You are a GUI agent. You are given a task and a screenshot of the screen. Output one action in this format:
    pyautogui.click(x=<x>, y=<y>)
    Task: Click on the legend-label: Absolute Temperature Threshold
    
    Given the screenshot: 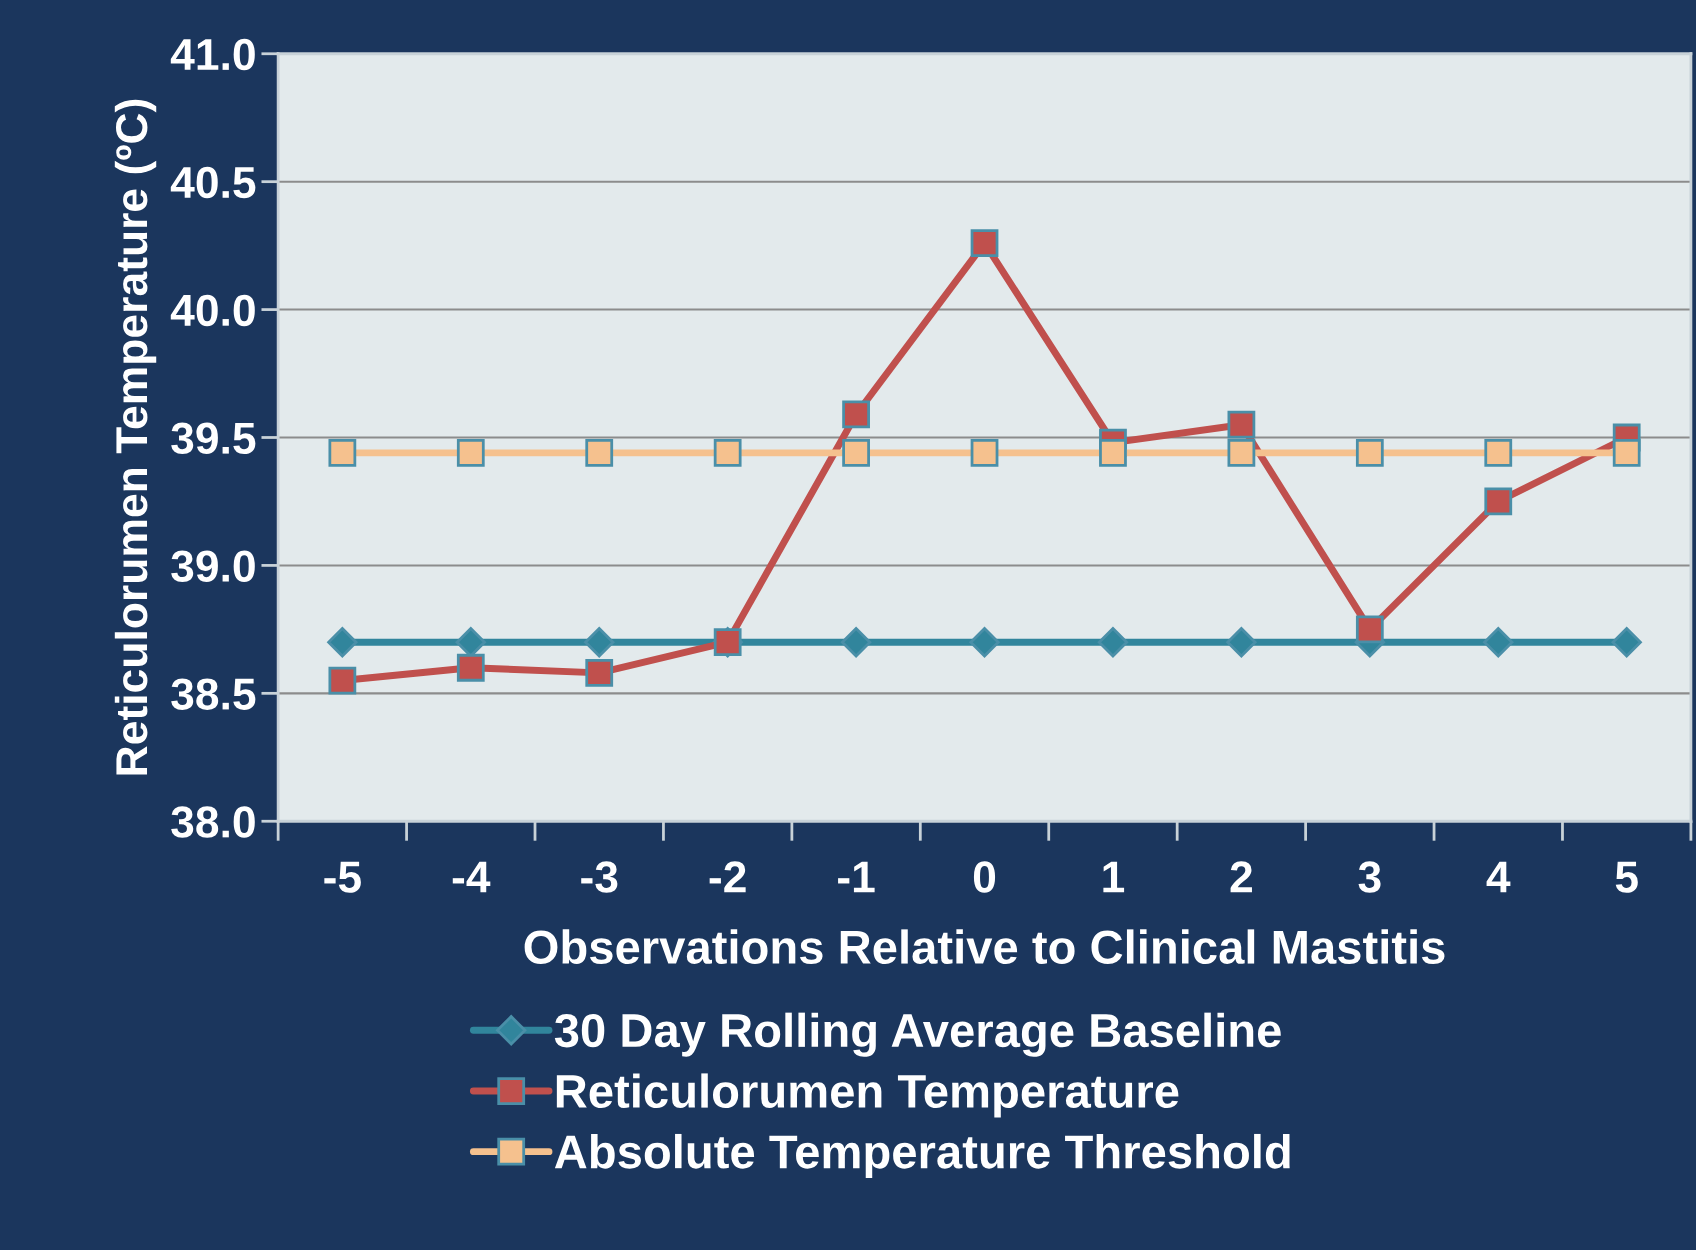 What is the action you would take?
    pyautogui.click(x=922, y=1155)
    